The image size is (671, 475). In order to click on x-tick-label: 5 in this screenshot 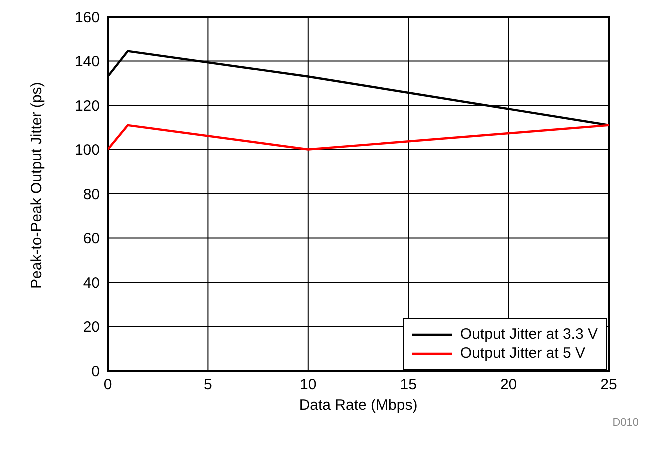, I will do `click(208, 385)`.